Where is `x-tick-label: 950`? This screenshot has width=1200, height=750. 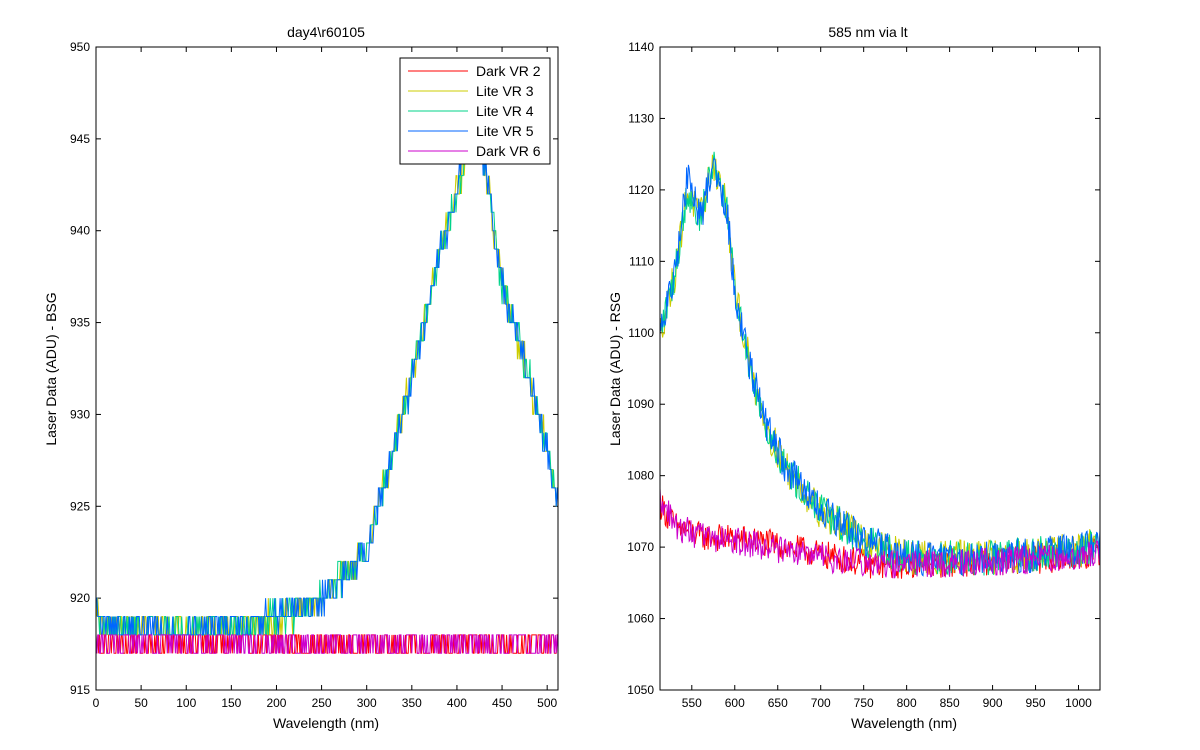
x-tick-label: 950 is located at coordinates (1036, 703).